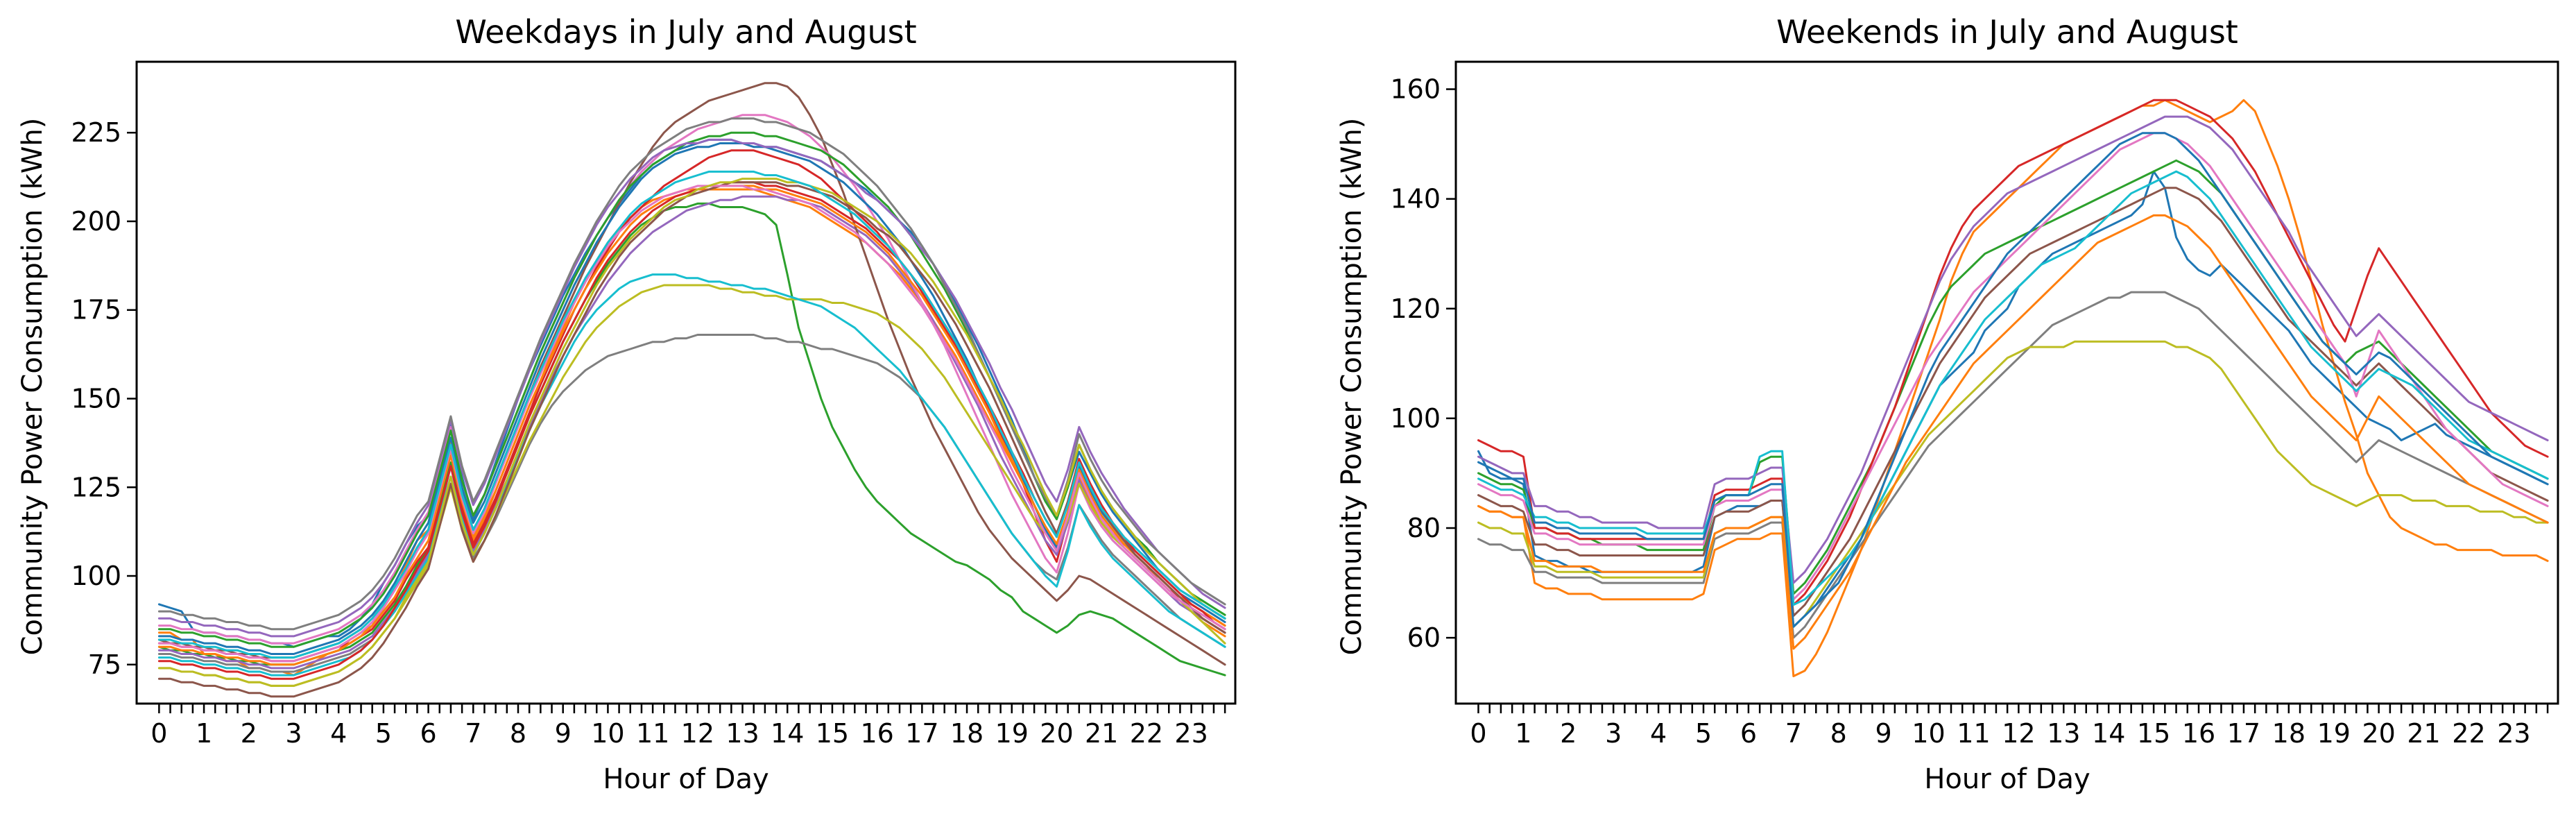 This screenshot has height=816, width=2576. What do you see at coordinates (2334, 733) in the screenshot?
I see `x-tick-label: 19` at bounding box center [2334, 733].